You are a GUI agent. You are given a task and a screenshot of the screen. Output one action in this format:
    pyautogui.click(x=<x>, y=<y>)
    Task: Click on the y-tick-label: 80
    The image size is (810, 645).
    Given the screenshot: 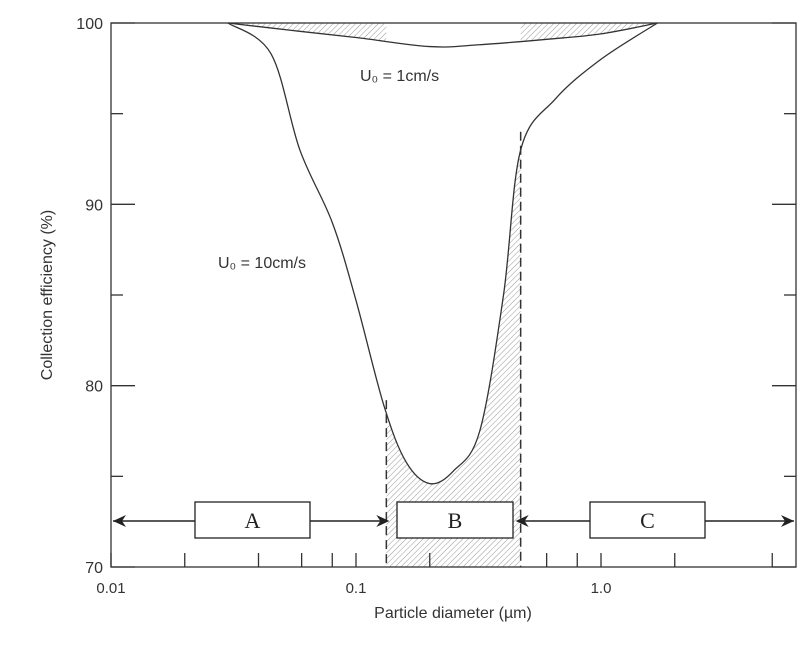 What is the action you would take?
    pyautogui.click(x=94, y=387)
    